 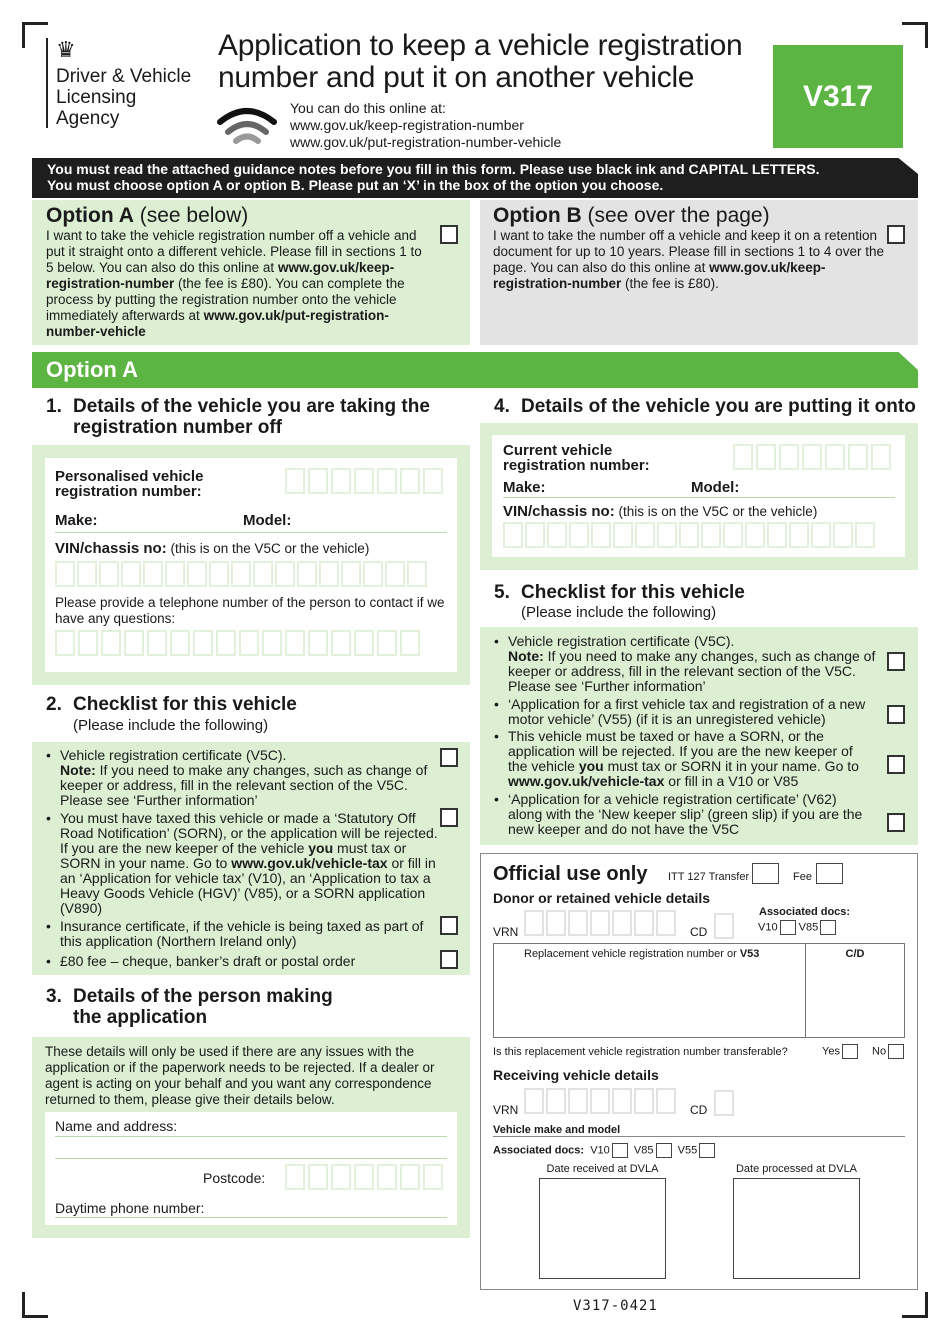 I want to click on v55-checkbox, so click(x=707, y=1150).